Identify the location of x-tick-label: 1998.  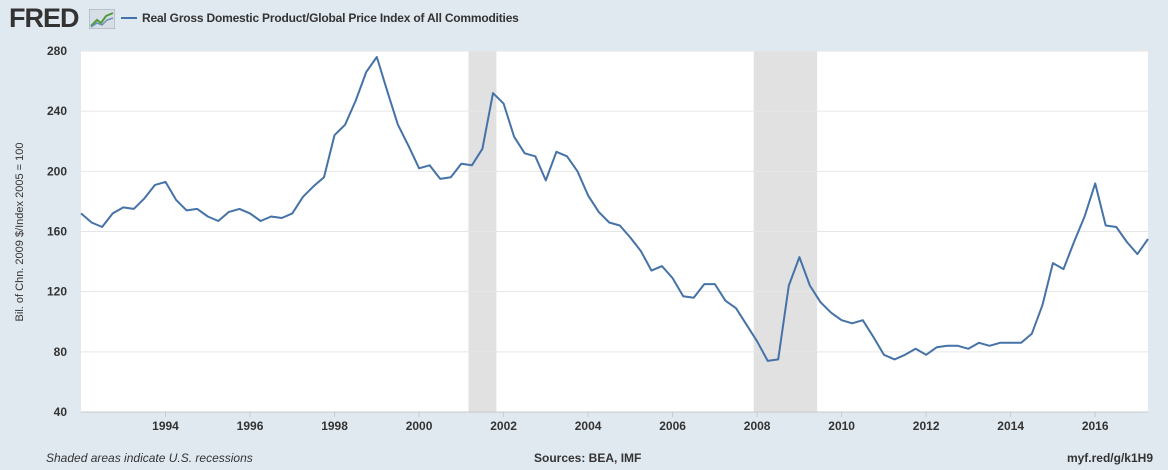
(334, 426).